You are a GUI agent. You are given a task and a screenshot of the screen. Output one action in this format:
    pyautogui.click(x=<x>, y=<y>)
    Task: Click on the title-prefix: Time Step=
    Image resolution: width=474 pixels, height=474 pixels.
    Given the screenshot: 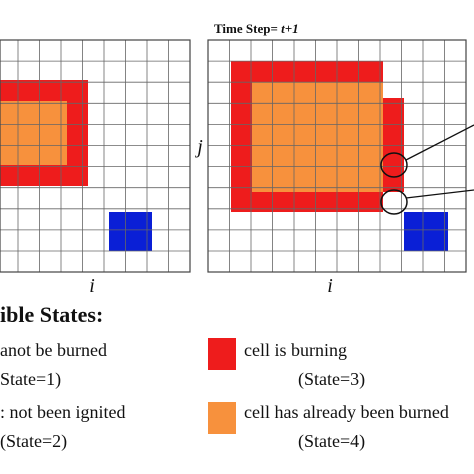 What is the action you would take?
    pyautogui.click(x=247, y=28)
    